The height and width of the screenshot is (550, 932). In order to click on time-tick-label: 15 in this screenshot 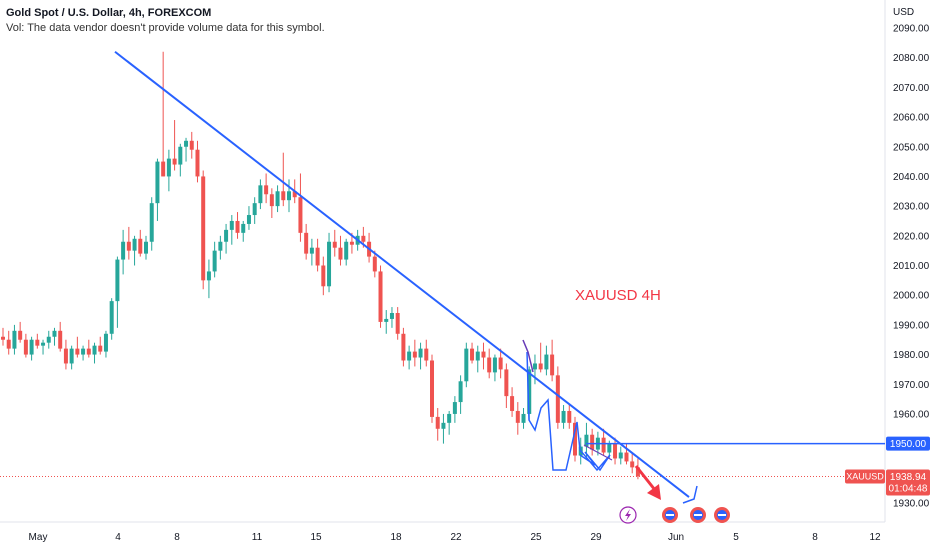, I will do `click(316, 537)`.